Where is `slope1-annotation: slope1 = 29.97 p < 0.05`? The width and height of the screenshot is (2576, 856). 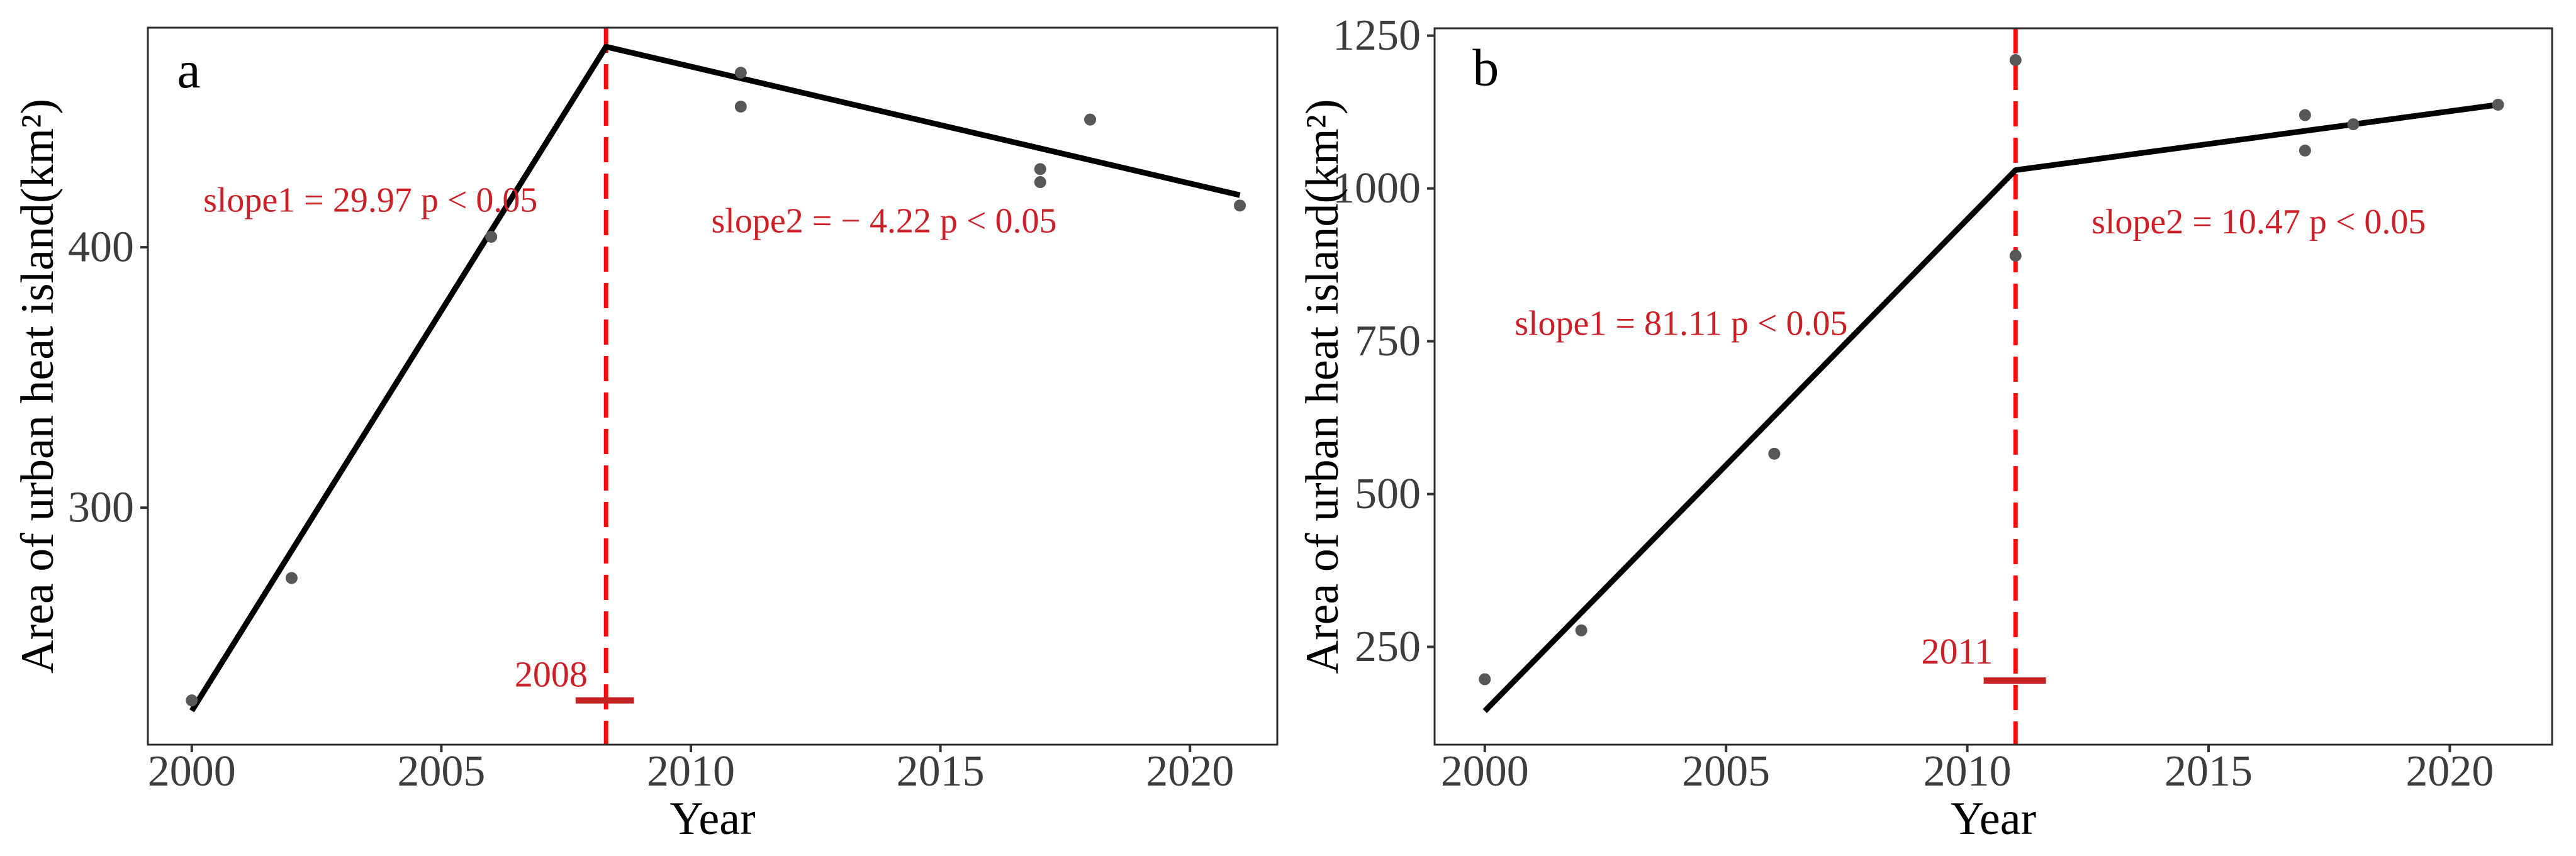
slope1-annotation: slope1 = 29.97 p < 0.05 is located at coordinates (370, 200).